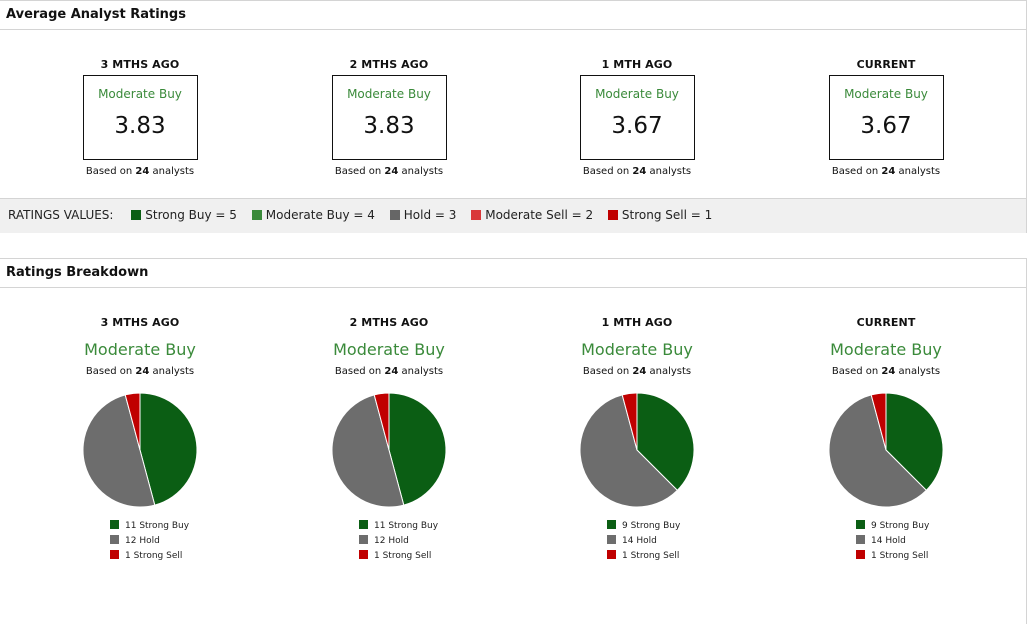  Describe the element at coordinates (612, 215) in the screenshot. I see `strong-sell-swatch` at that location.